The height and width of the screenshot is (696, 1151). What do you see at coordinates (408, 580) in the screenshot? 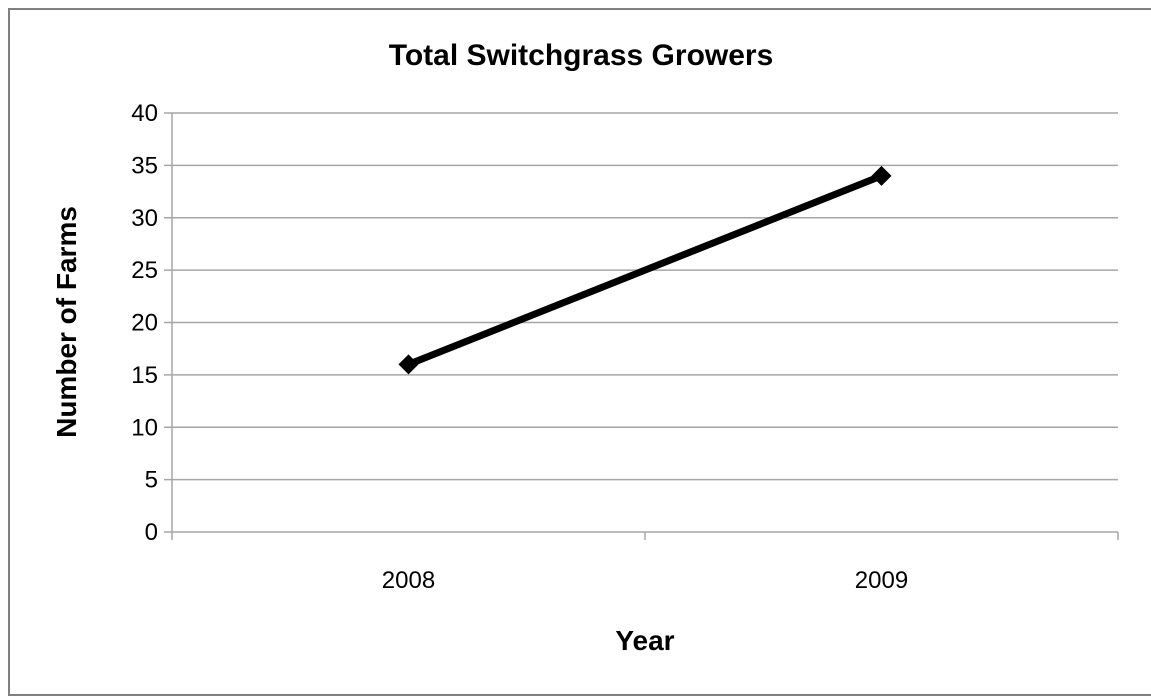
I see `x-tick-label-2008: 2008` at bounding box center [408, 580].